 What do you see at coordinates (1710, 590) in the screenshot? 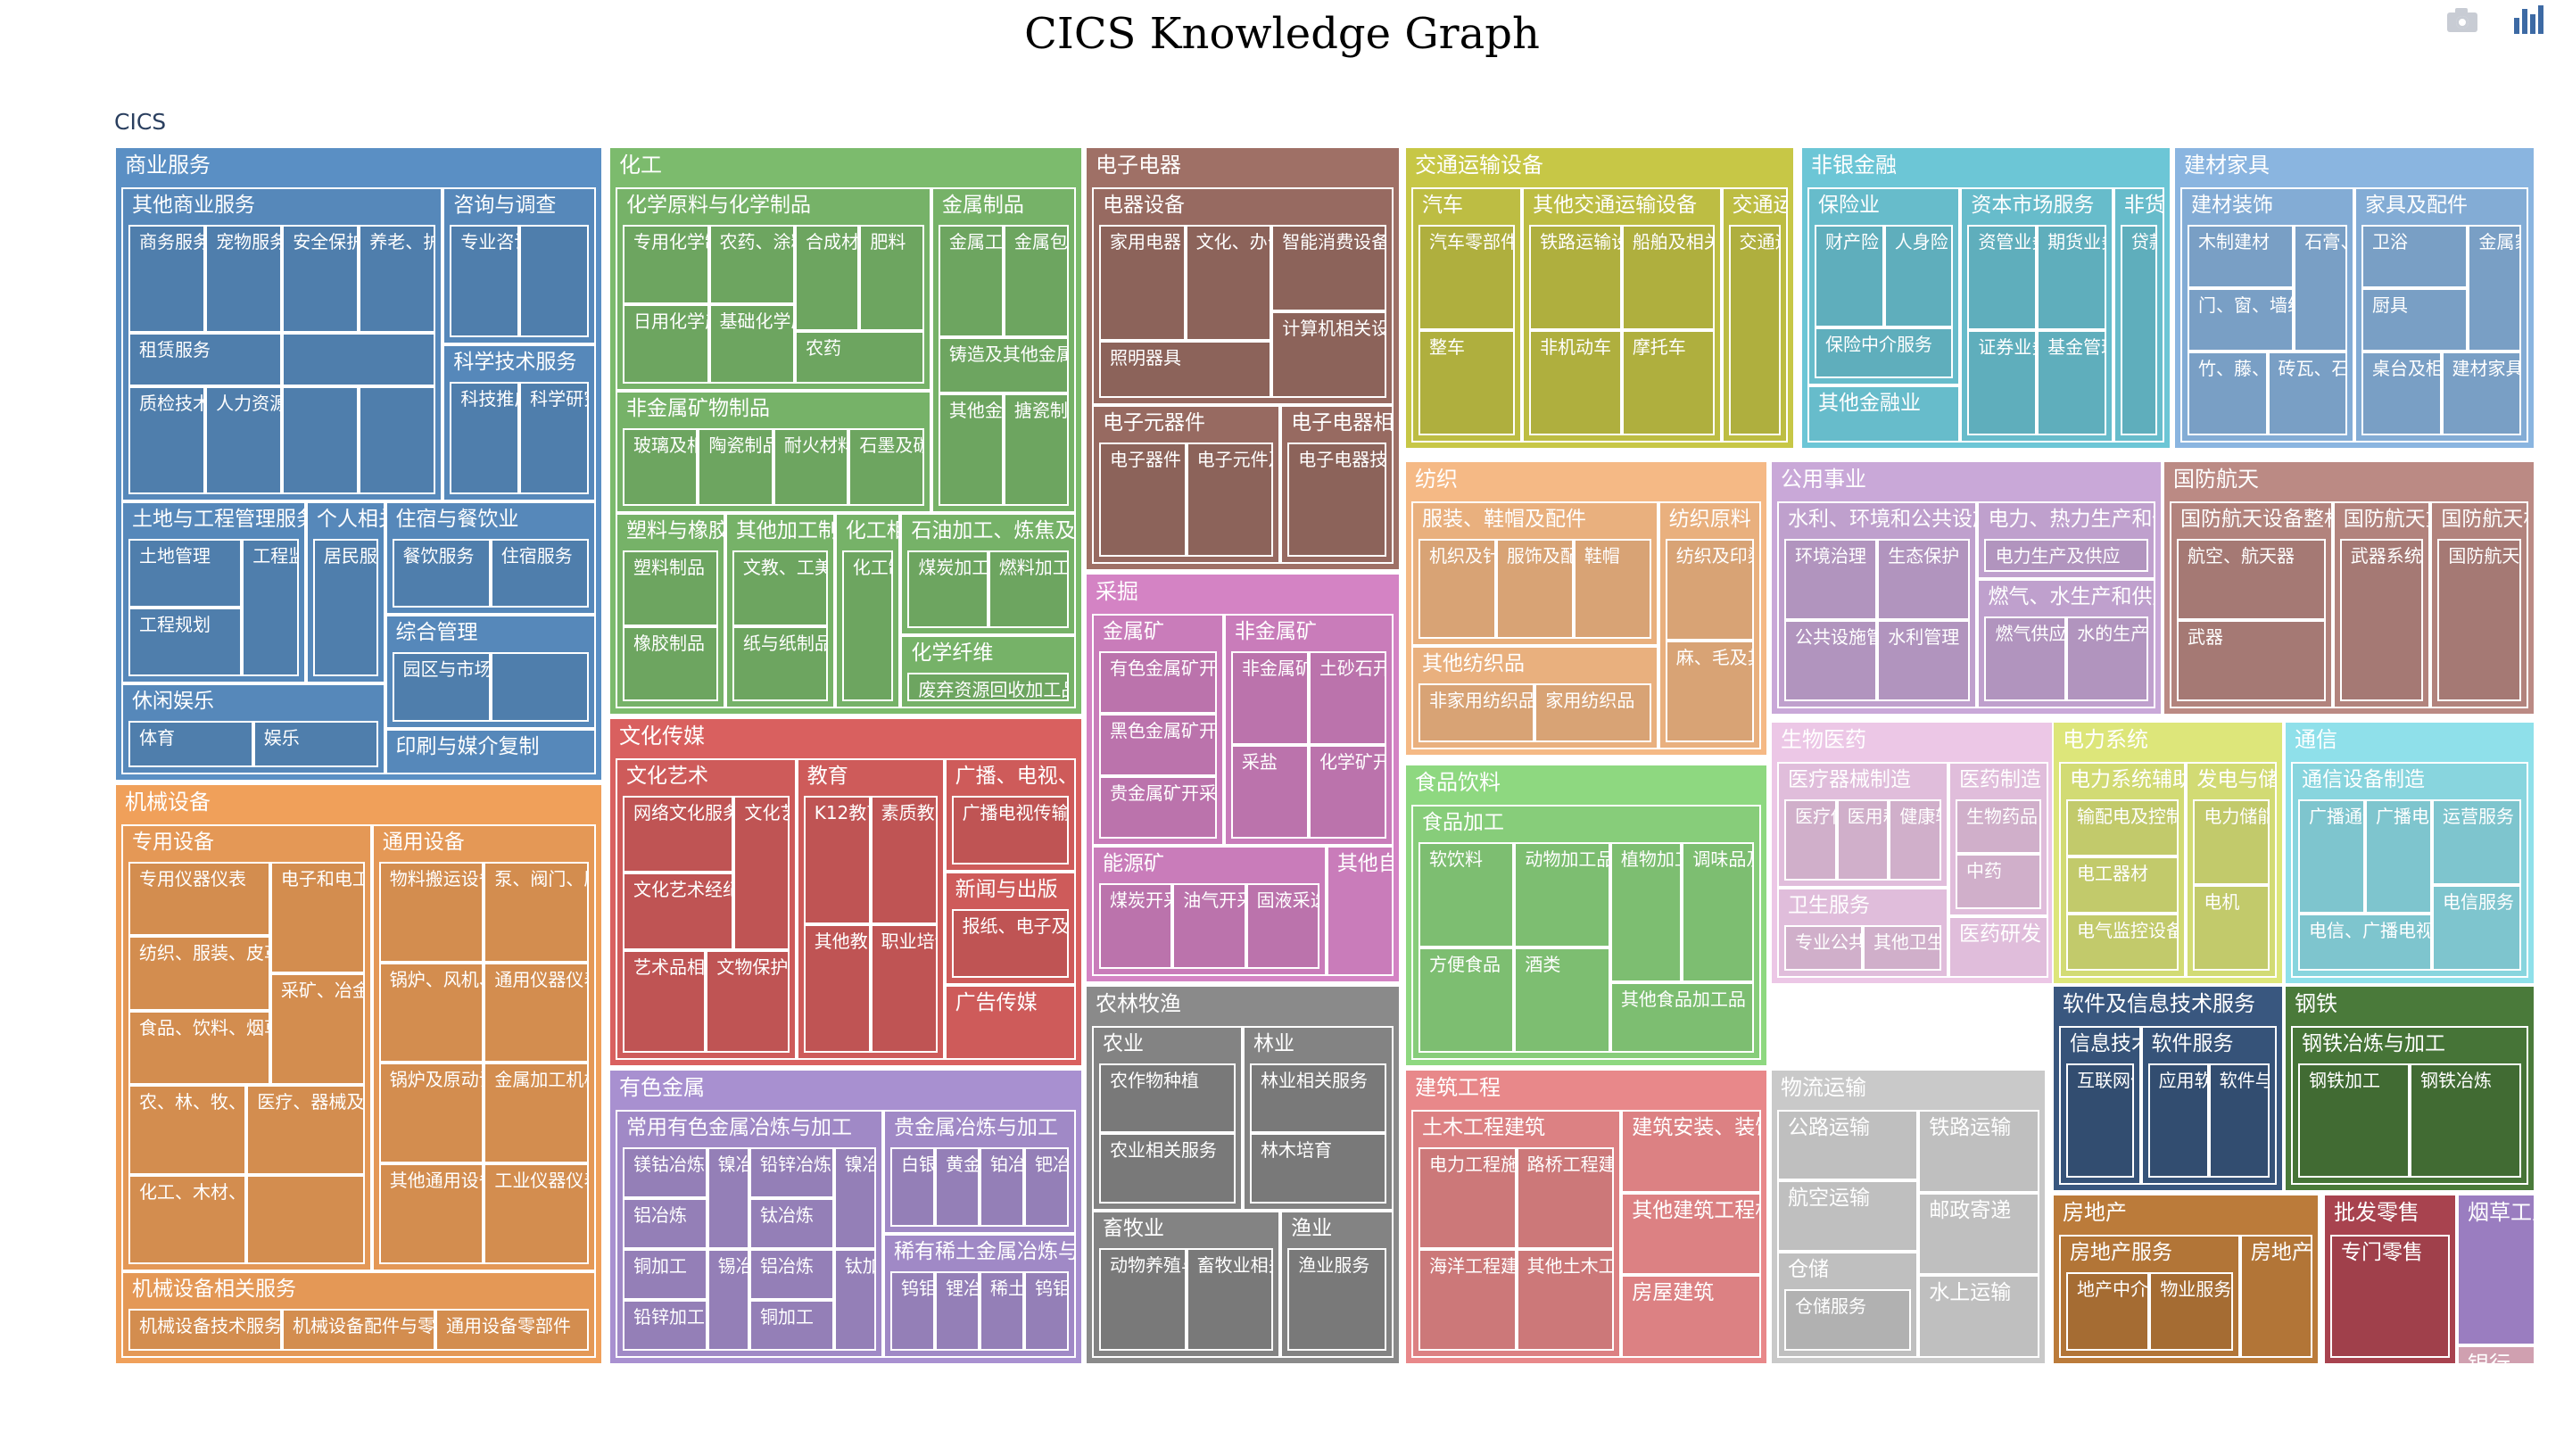
I see `treemap-cell: 纺织及印染加工` at bounding box center [1710, 590].